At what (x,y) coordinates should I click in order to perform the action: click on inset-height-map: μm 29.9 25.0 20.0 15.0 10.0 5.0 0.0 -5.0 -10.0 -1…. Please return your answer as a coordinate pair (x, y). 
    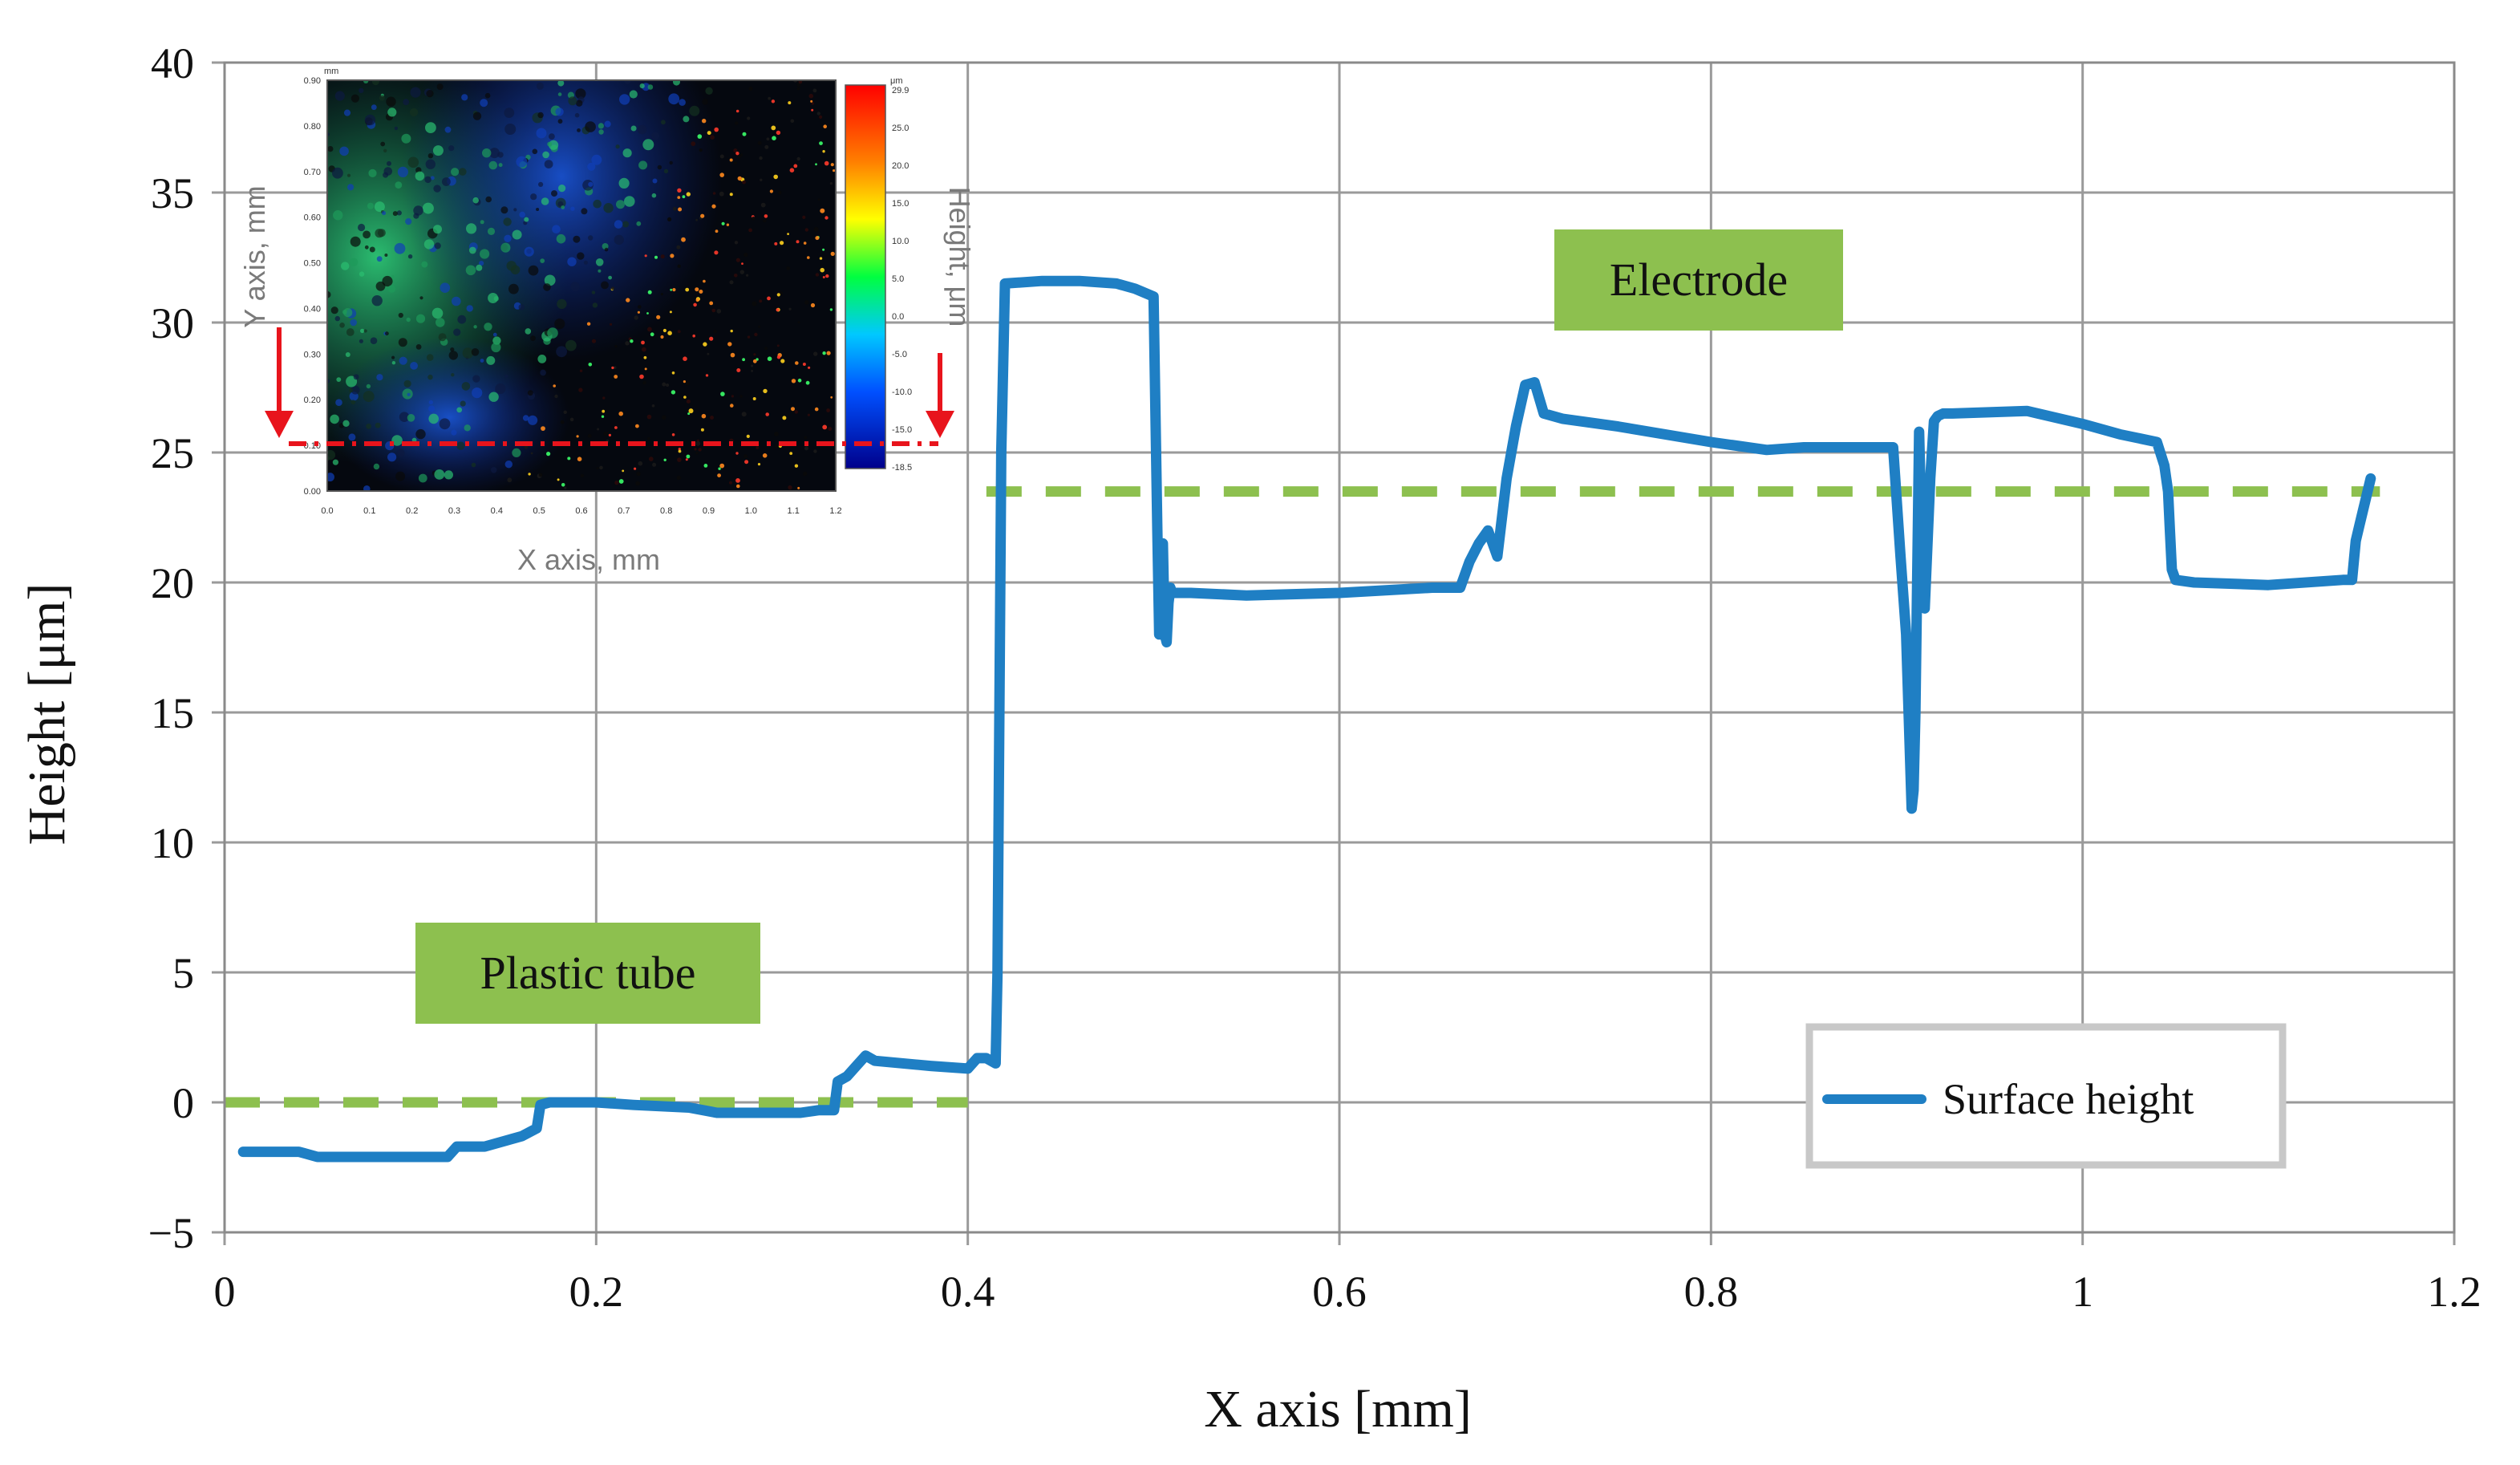
    Looking at the image, I should click on (607, 321).